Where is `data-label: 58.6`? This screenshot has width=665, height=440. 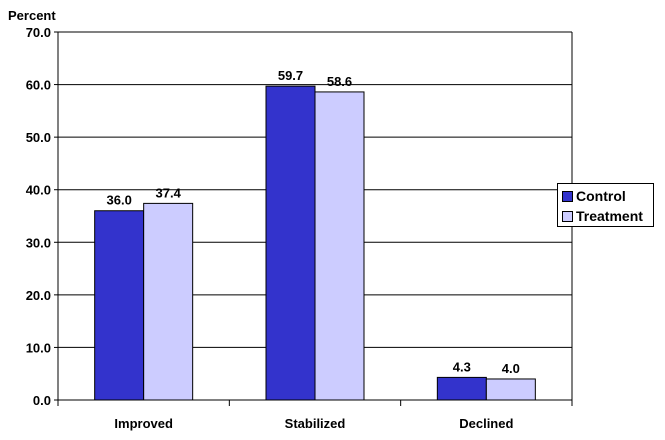 data-label: 58.6 is located at coordinates (339, 81).